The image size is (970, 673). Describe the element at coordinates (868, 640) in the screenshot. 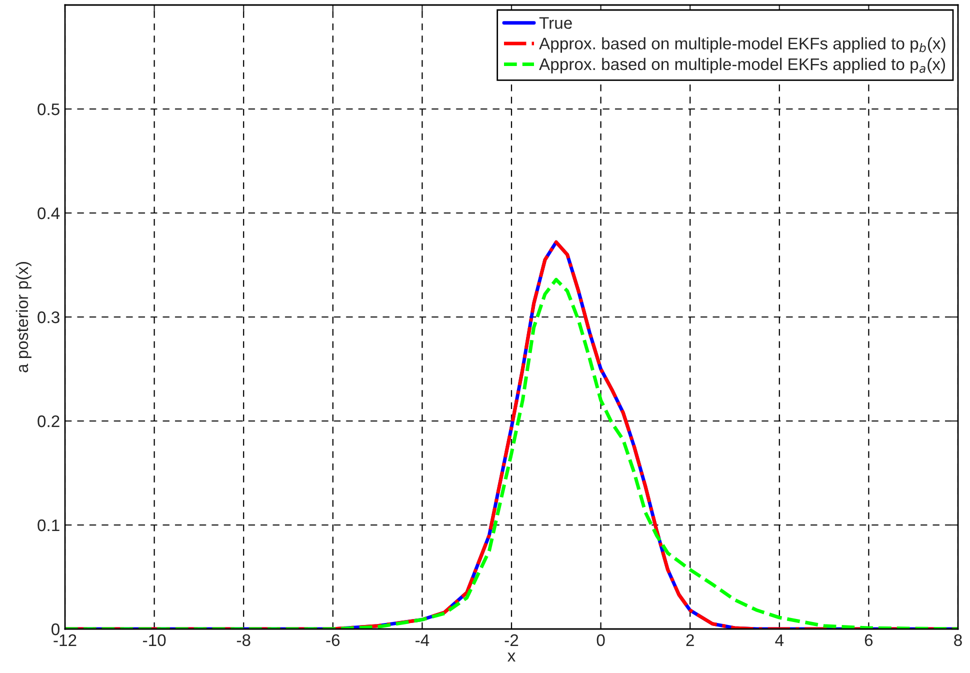

I see `x-tick-label: 6` at that location.